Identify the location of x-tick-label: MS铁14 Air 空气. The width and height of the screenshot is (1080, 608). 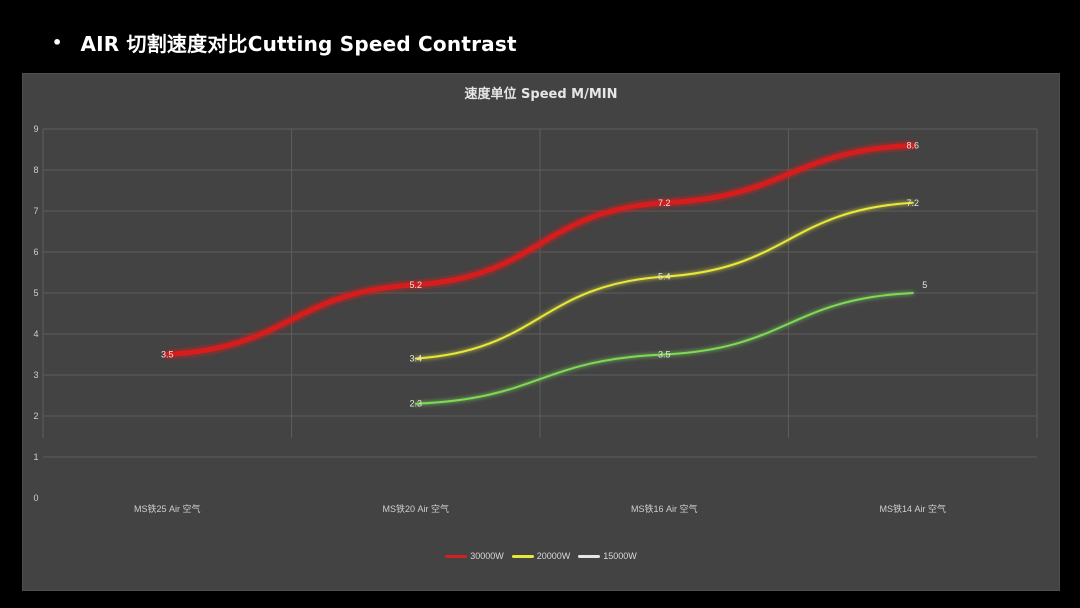
(912, 508).